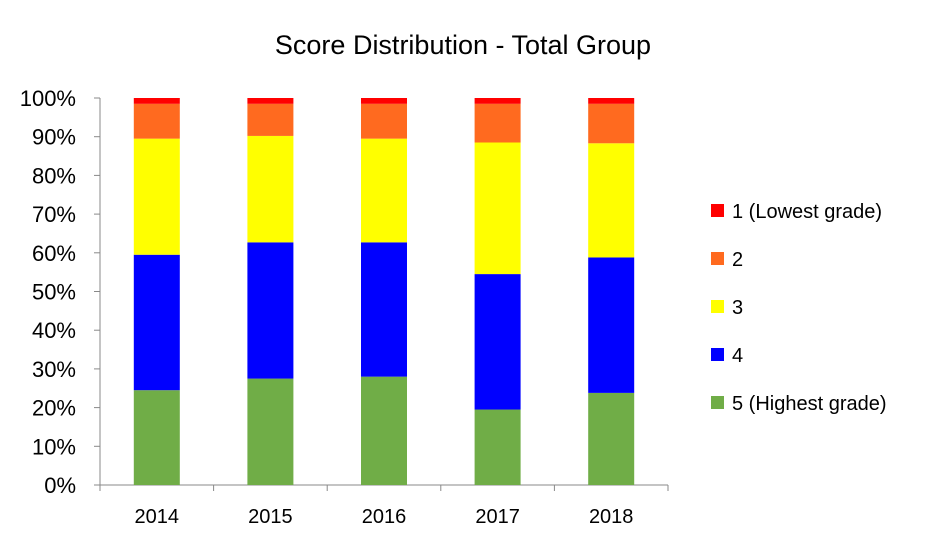 This screenshot has height=543, width=930. Describe the element at coordinates (54, 137) in the screenshot. I see `y-tick-label: 90%` at that location.